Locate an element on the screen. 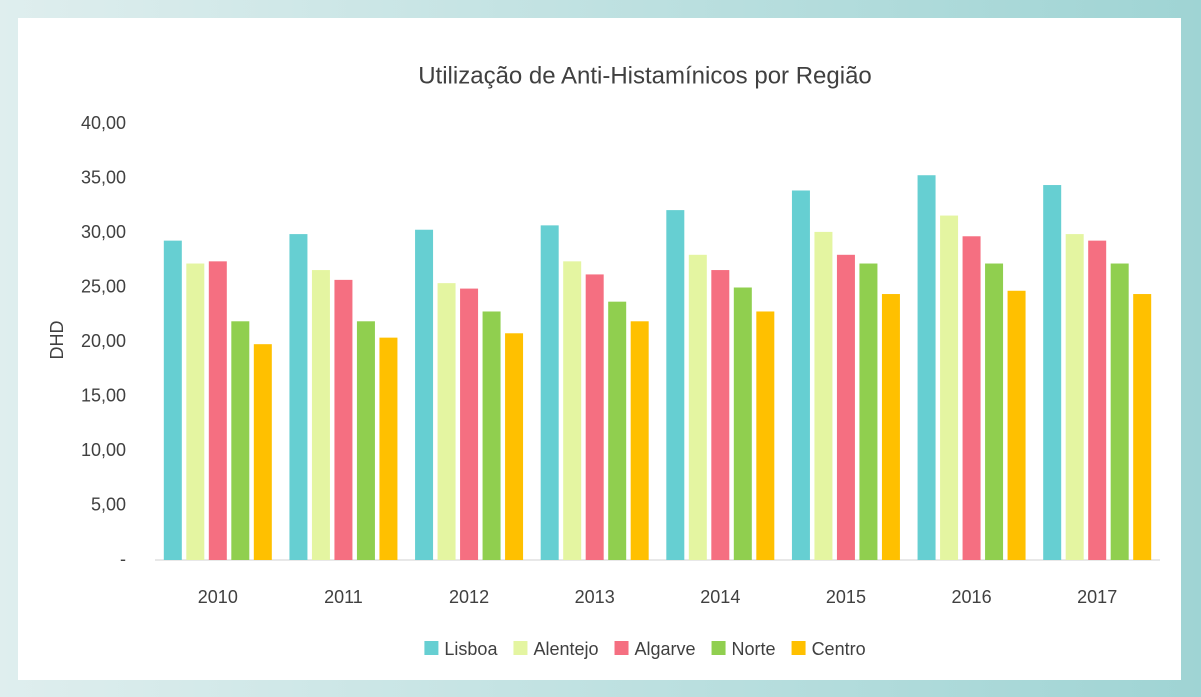 The height and width of the screenshot is (697, 1201). legend-label: Lisboa is located at coordinates (471, 649).